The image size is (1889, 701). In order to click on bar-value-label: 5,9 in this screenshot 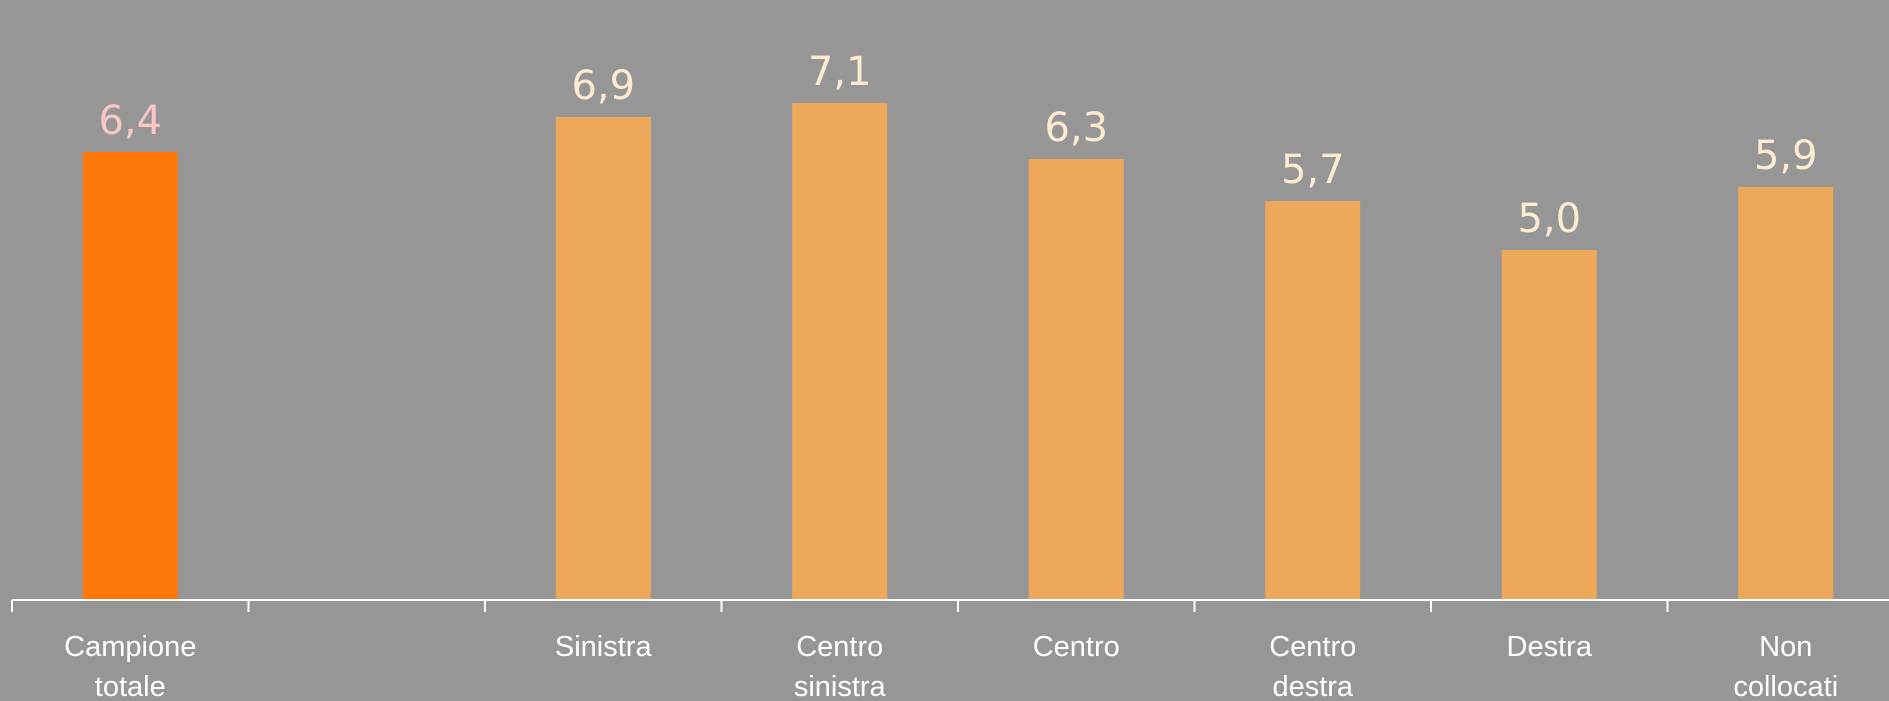, I will do `click(1786, 156)`.